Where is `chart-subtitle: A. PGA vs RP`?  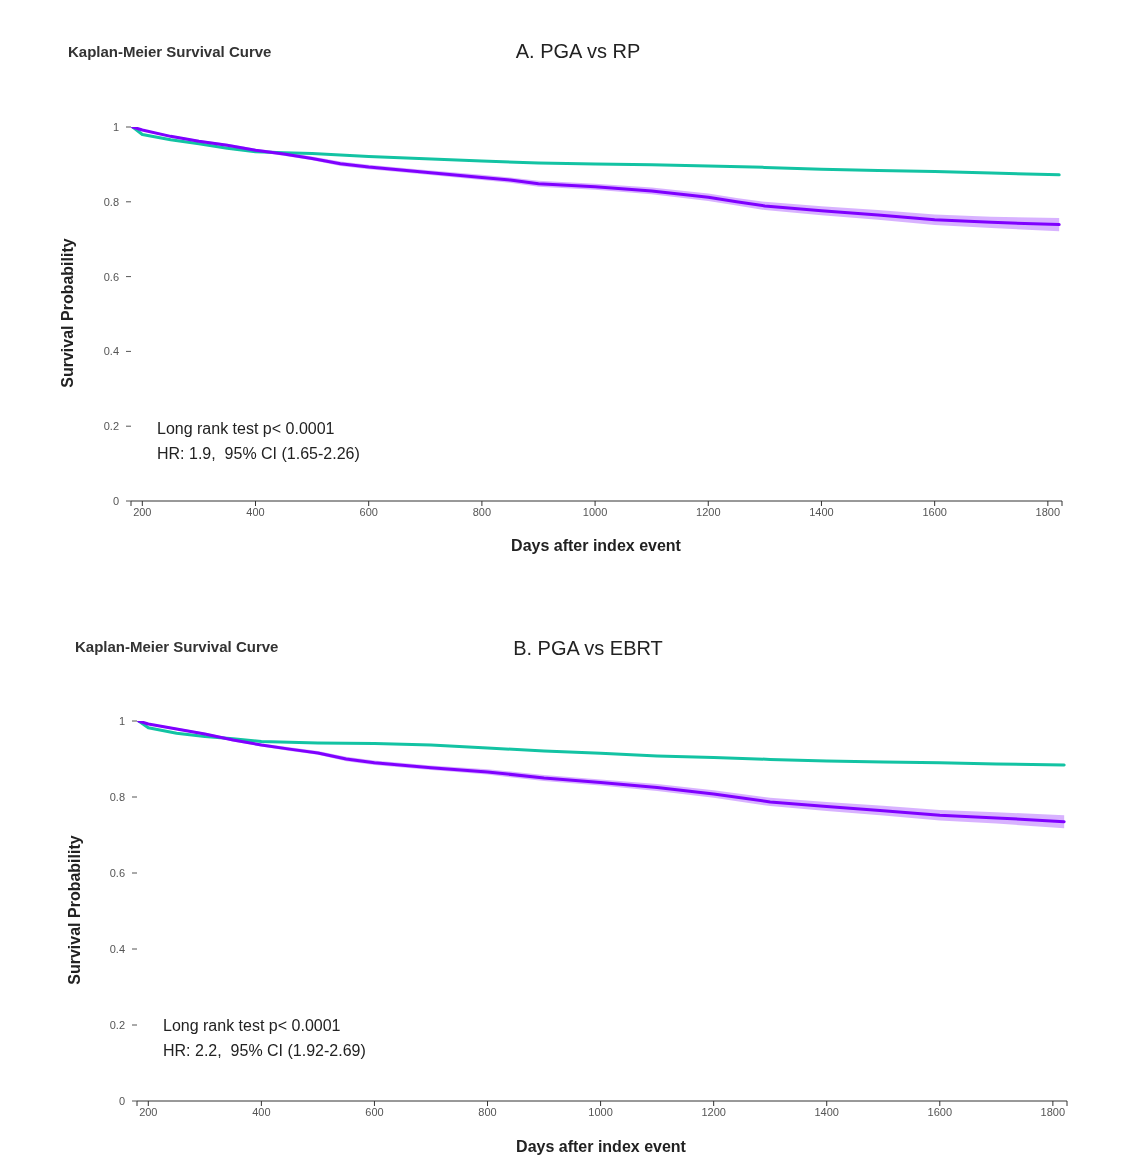 chart-subtitle: A. PGA vs RP is located at coordinates (578, 51).